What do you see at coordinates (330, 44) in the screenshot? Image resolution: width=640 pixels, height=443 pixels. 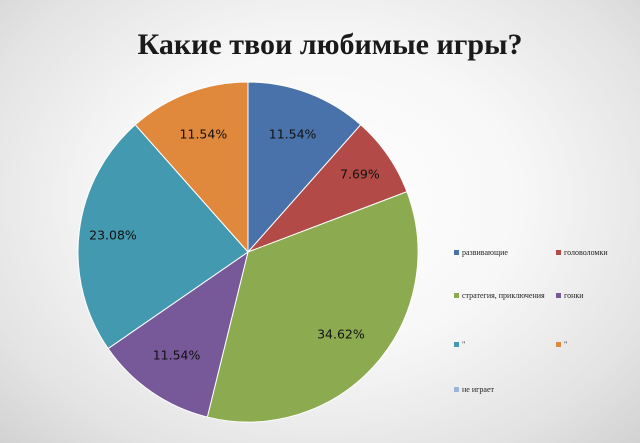 I see `chart-title: Какие твои любимые игры?` at bounding box center [330, 44].